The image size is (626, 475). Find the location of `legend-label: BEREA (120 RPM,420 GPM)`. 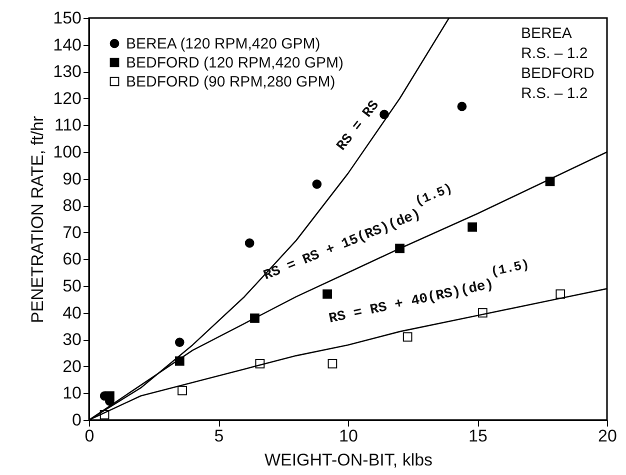

legend-label: BEREA (120 RPM,420 GPM) is located at coordinates (223, 44).